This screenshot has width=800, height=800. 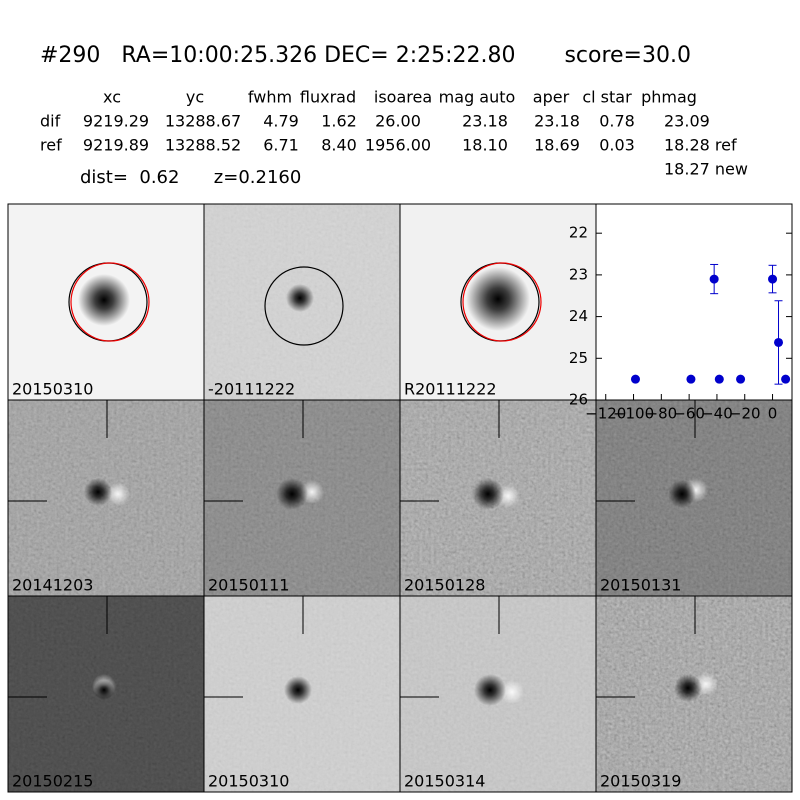 I want to click on y-tick-label: 26, so click(x=578, y=400).